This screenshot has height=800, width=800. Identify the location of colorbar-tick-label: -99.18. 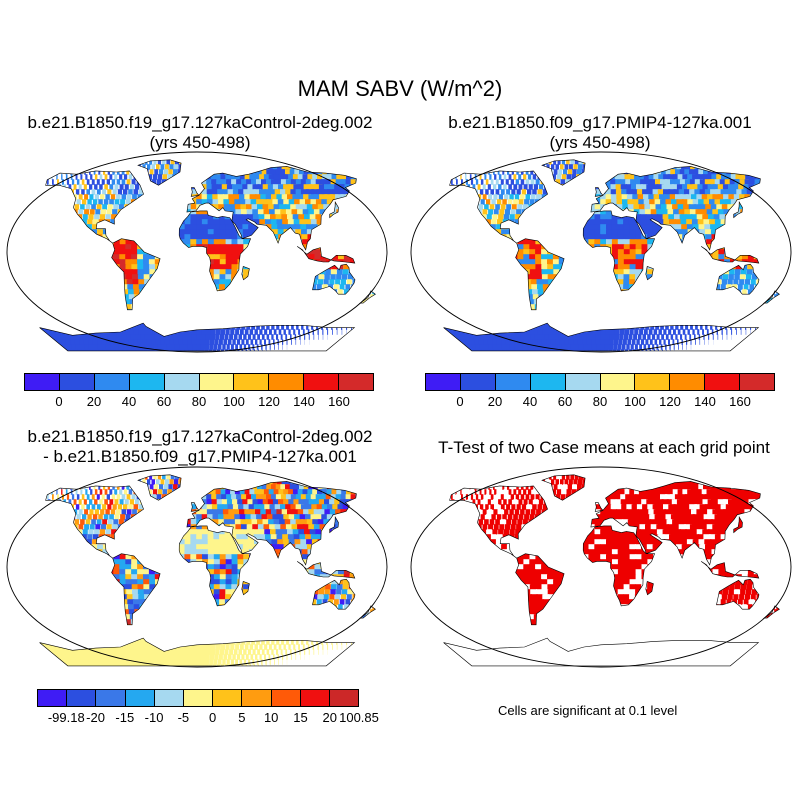
(66, 717).